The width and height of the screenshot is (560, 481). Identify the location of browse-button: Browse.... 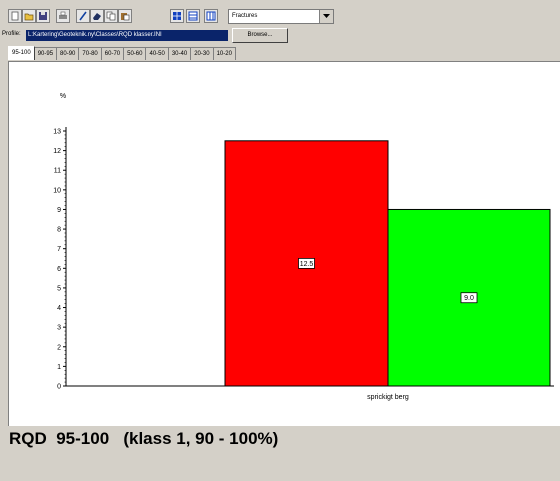
(260, 35).